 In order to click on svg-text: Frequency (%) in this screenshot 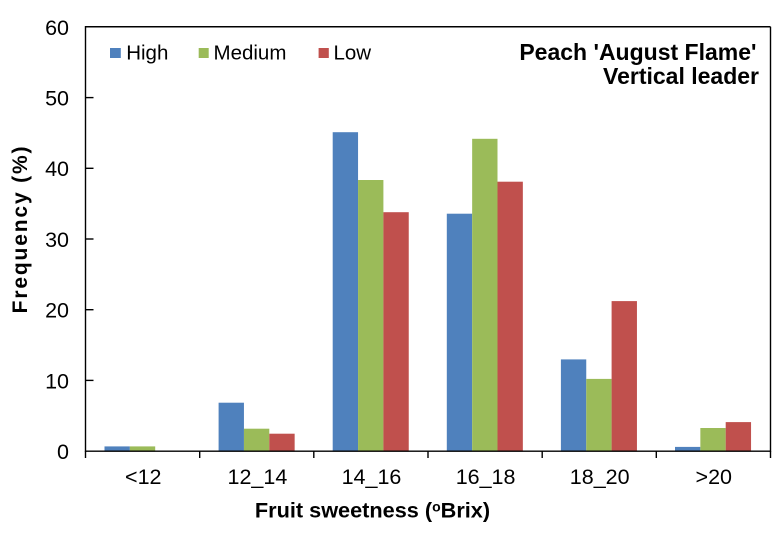, I will do `click(20, 229)`.